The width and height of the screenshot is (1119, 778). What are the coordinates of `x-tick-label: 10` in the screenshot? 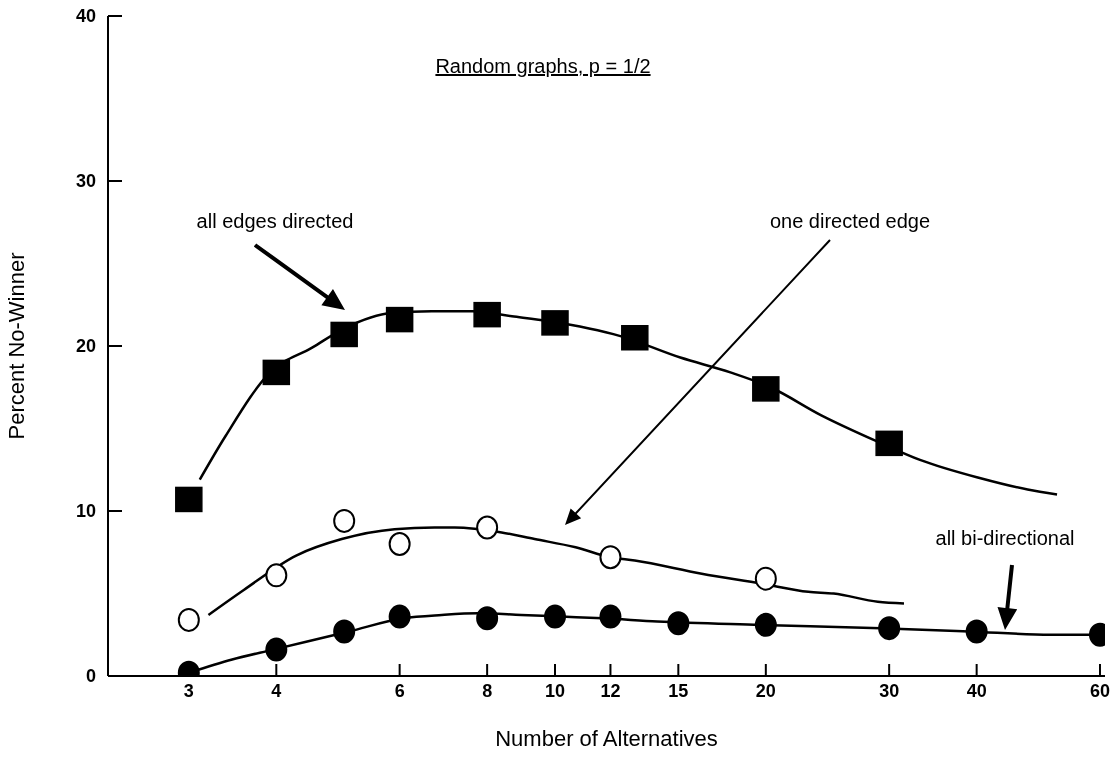 It's located at (555, 690).